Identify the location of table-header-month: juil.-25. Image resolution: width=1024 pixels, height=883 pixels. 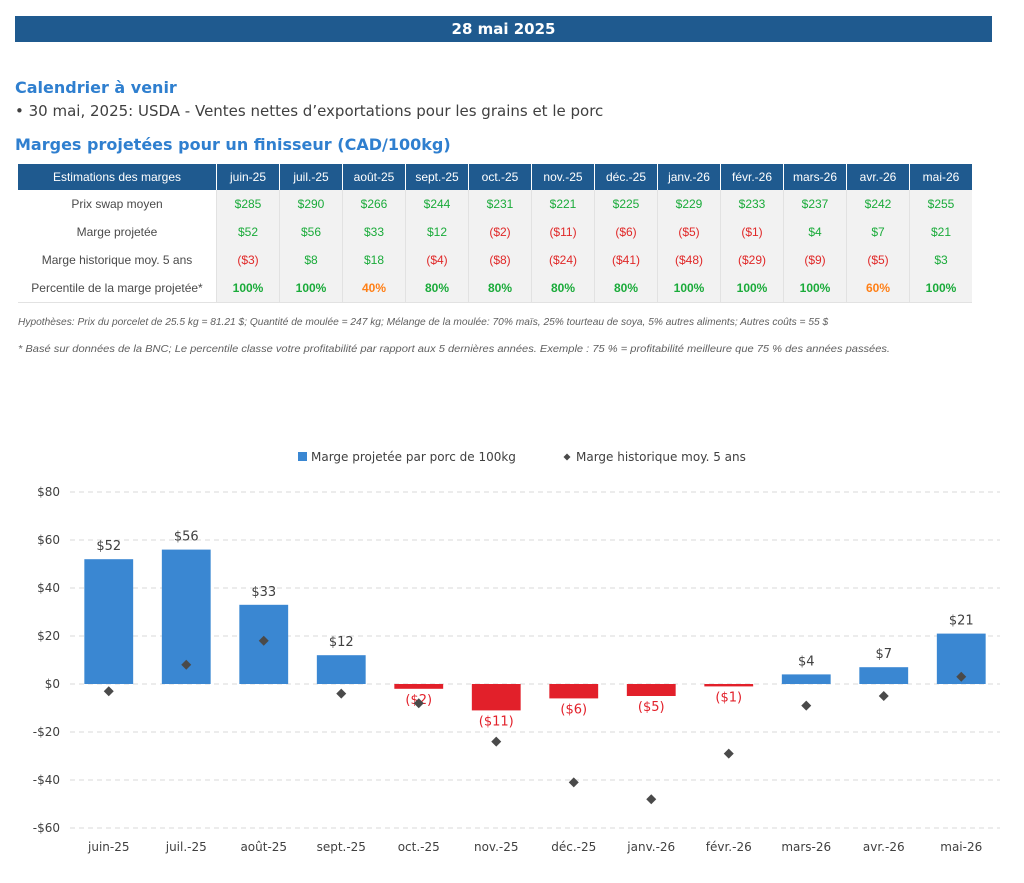
(311, 177).